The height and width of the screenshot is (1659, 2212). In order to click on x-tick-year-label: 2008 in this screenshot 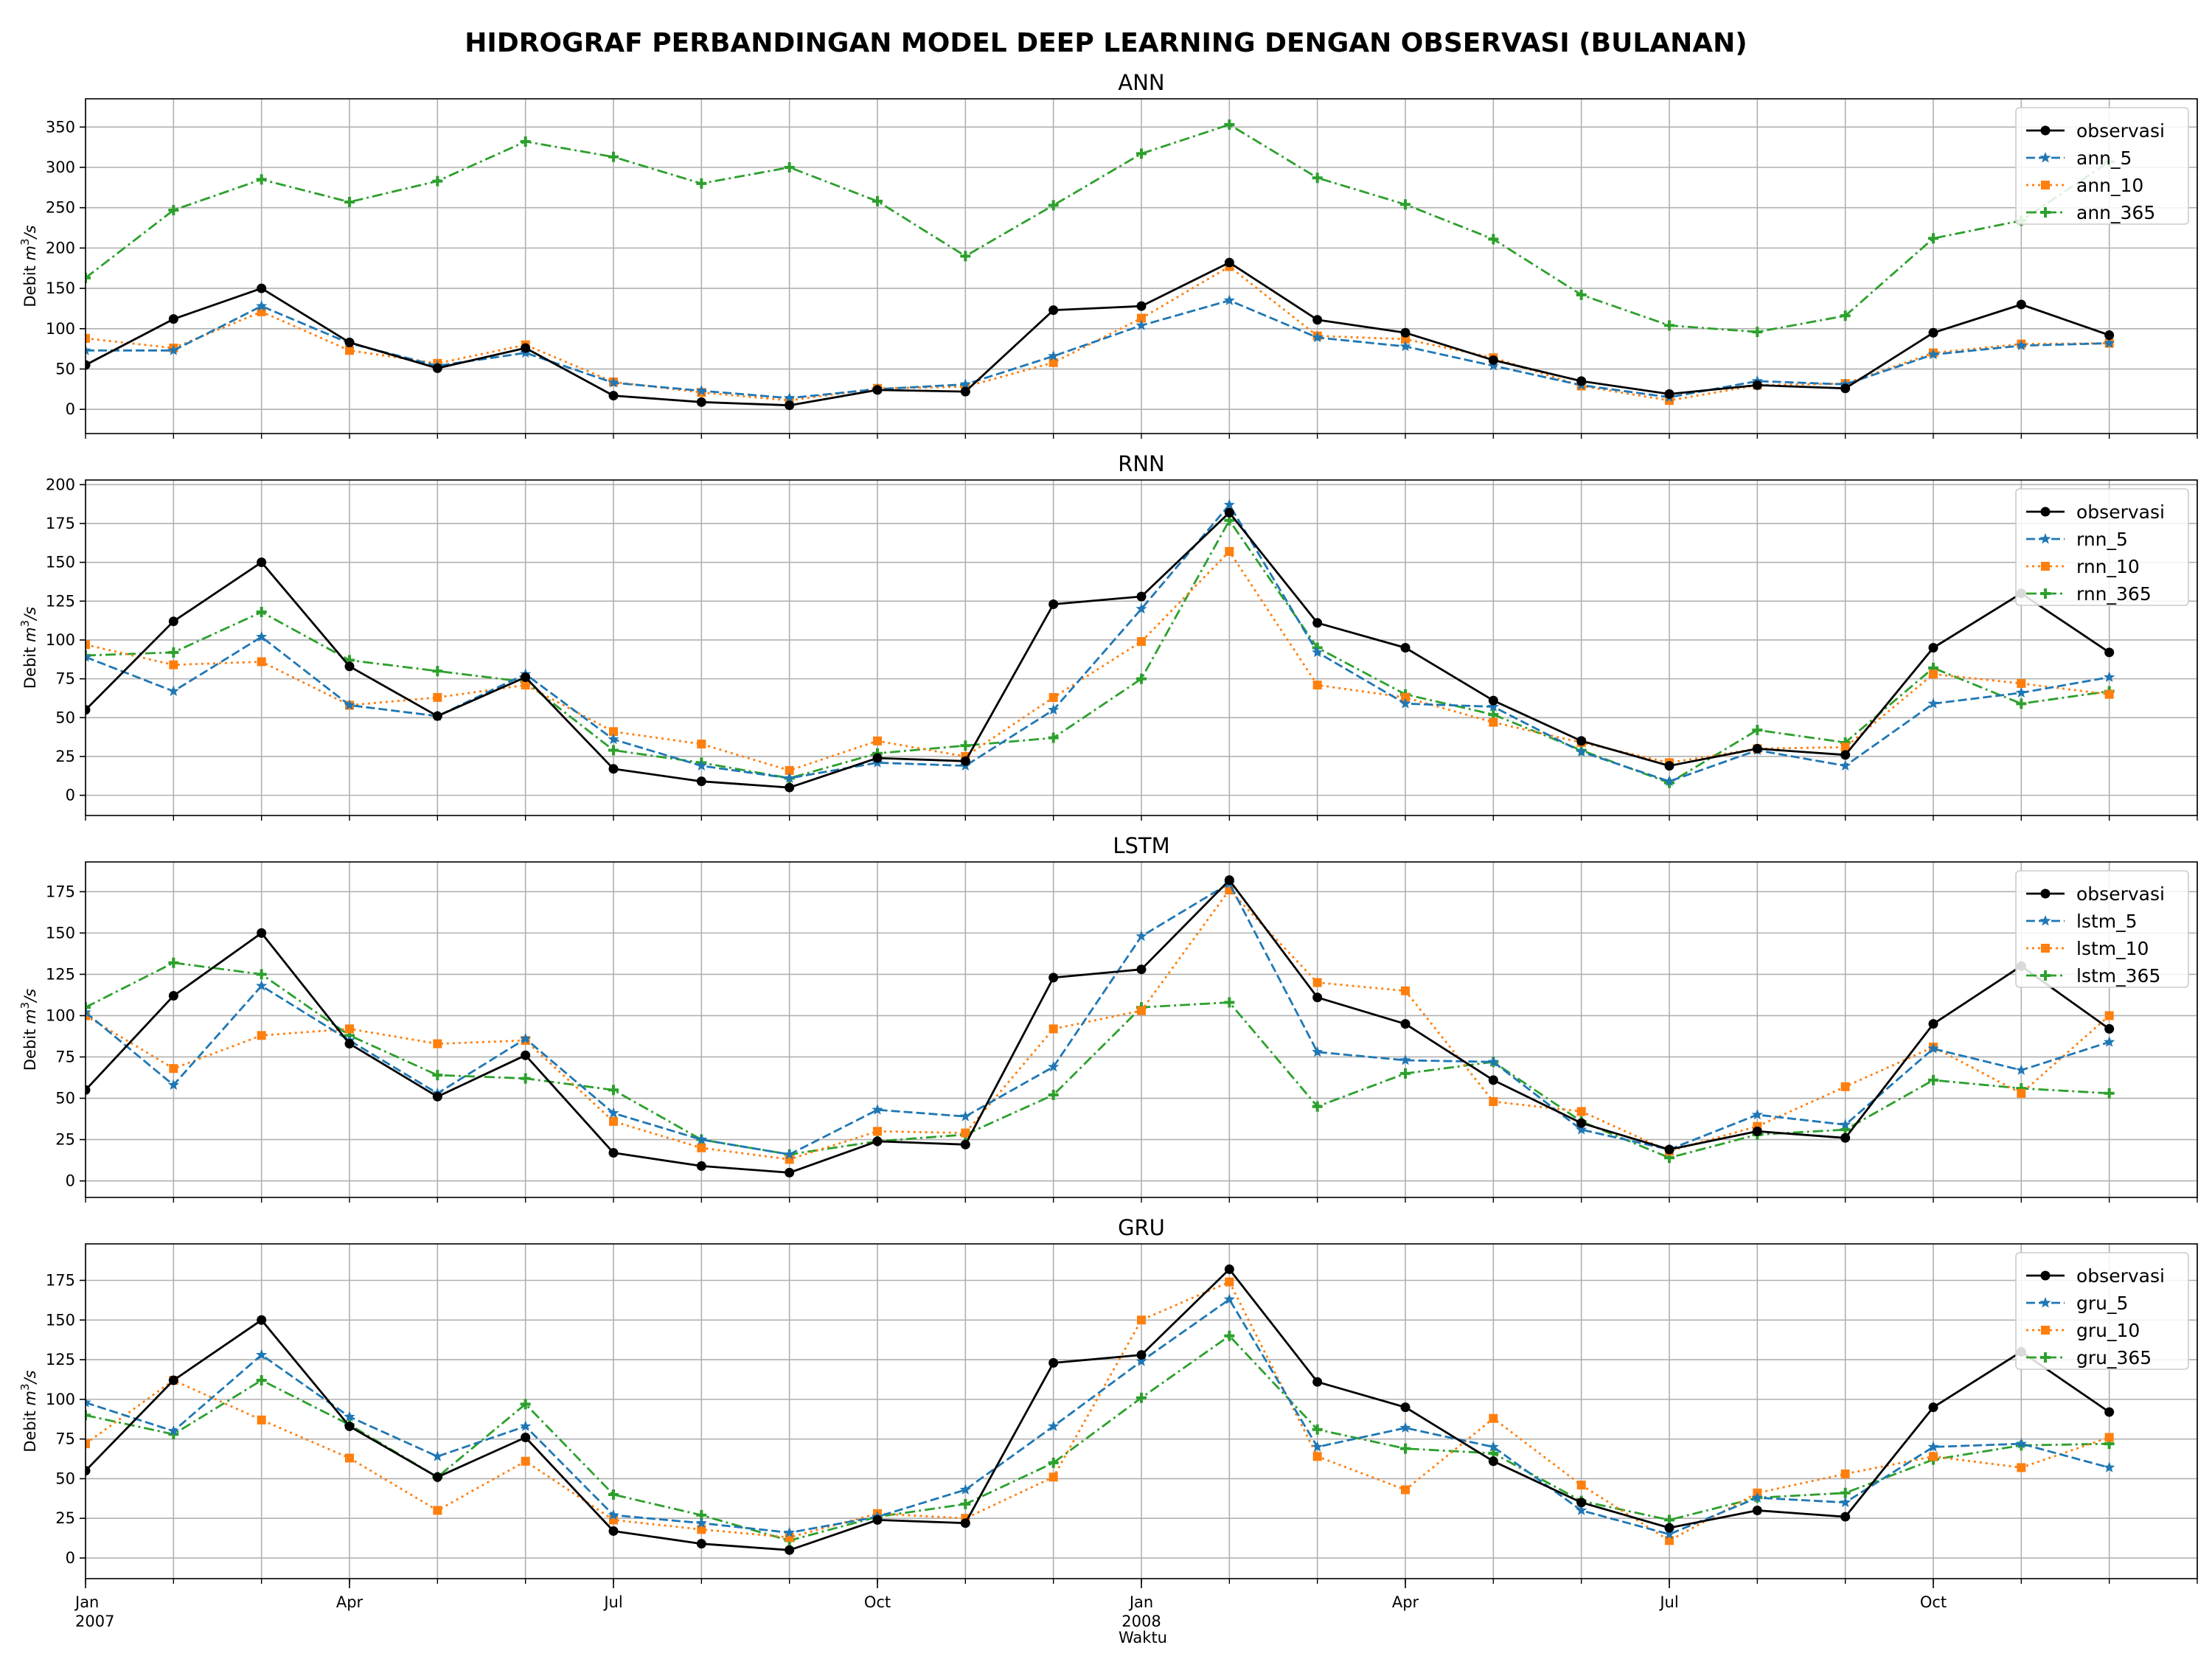, I will do `click(1141, 1621)`.